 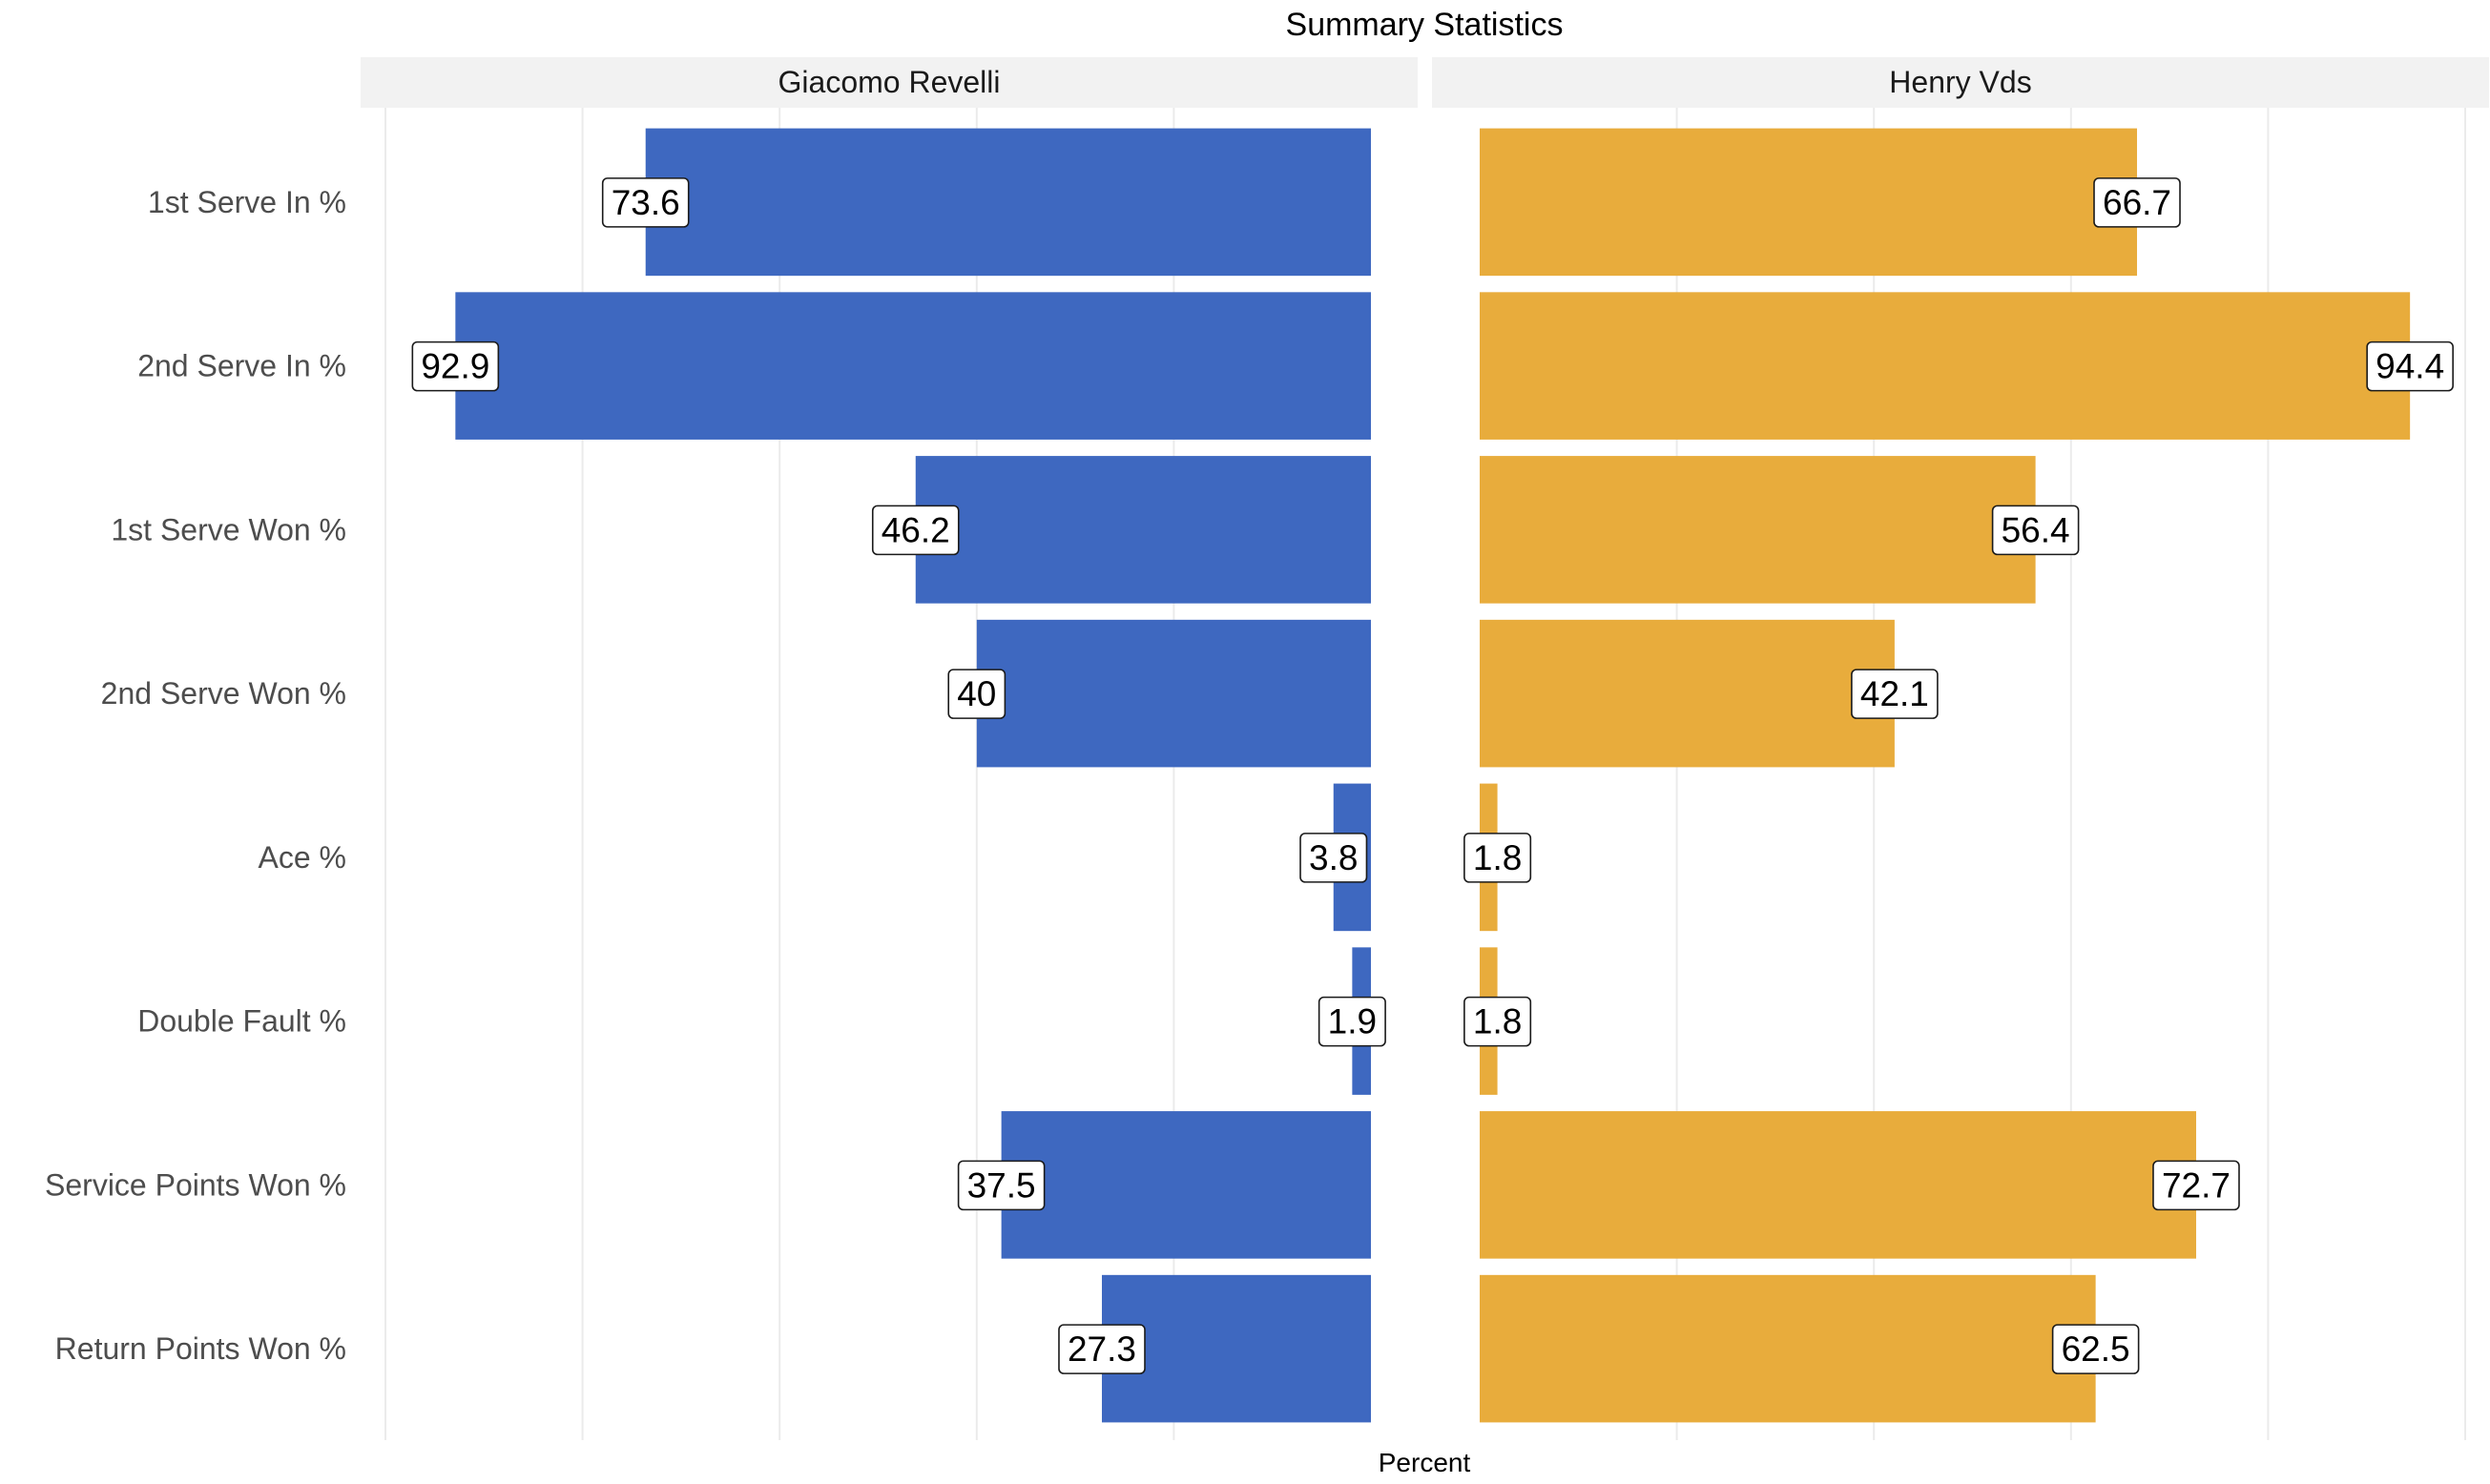 What do you see at coordinates (247, 202) in the screenshot?
I see `category-label: 1st Serve In %` at bounding box center [247, 202].